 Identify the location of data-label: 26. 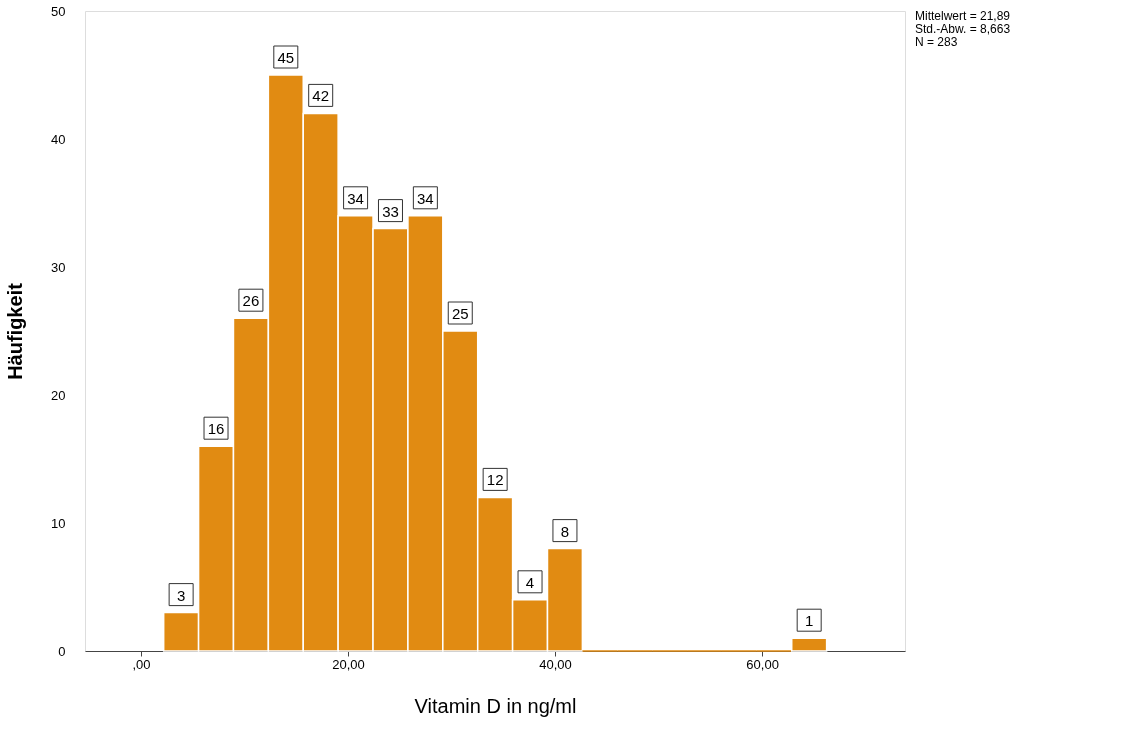
(251, 301).